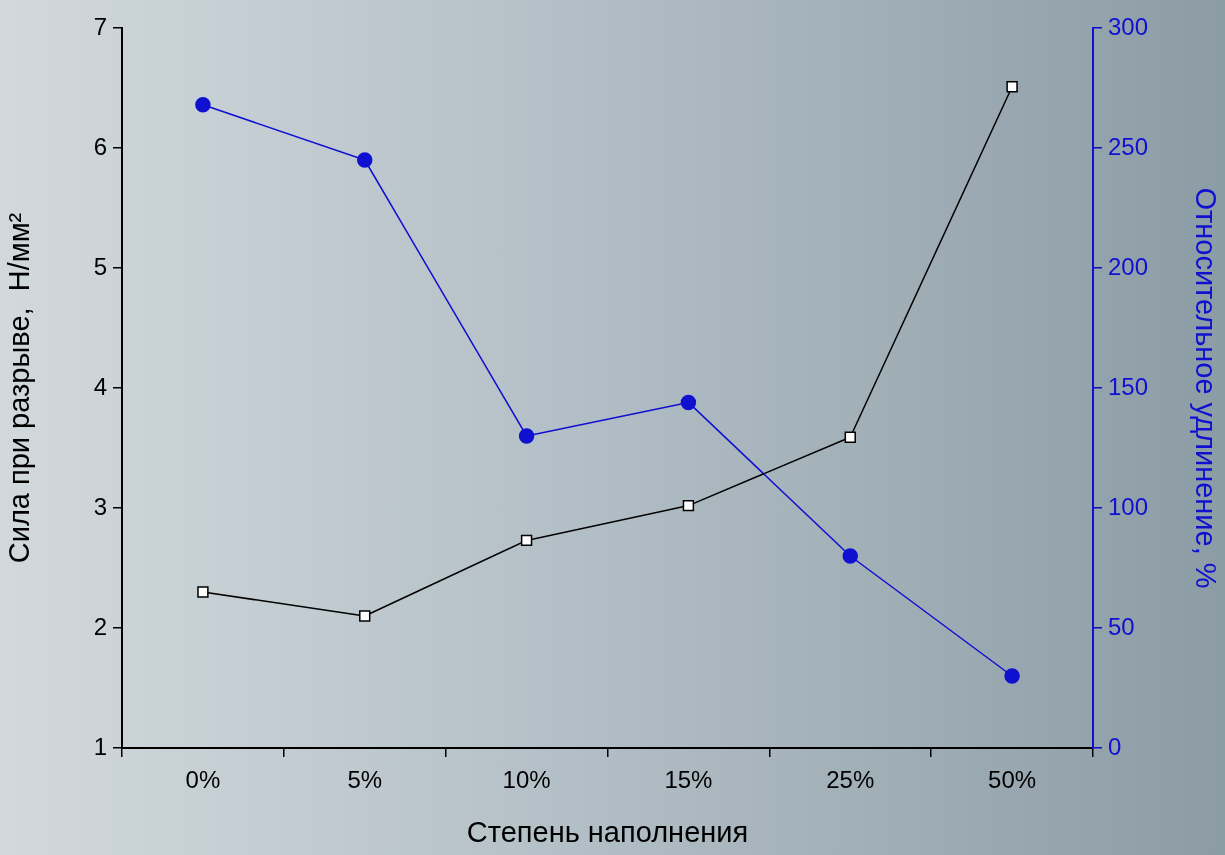  What do you see at coordinates (1121, 626) in the screenshot?
I see `y2-tick-label: 50` at bounding box center [1121, 626].